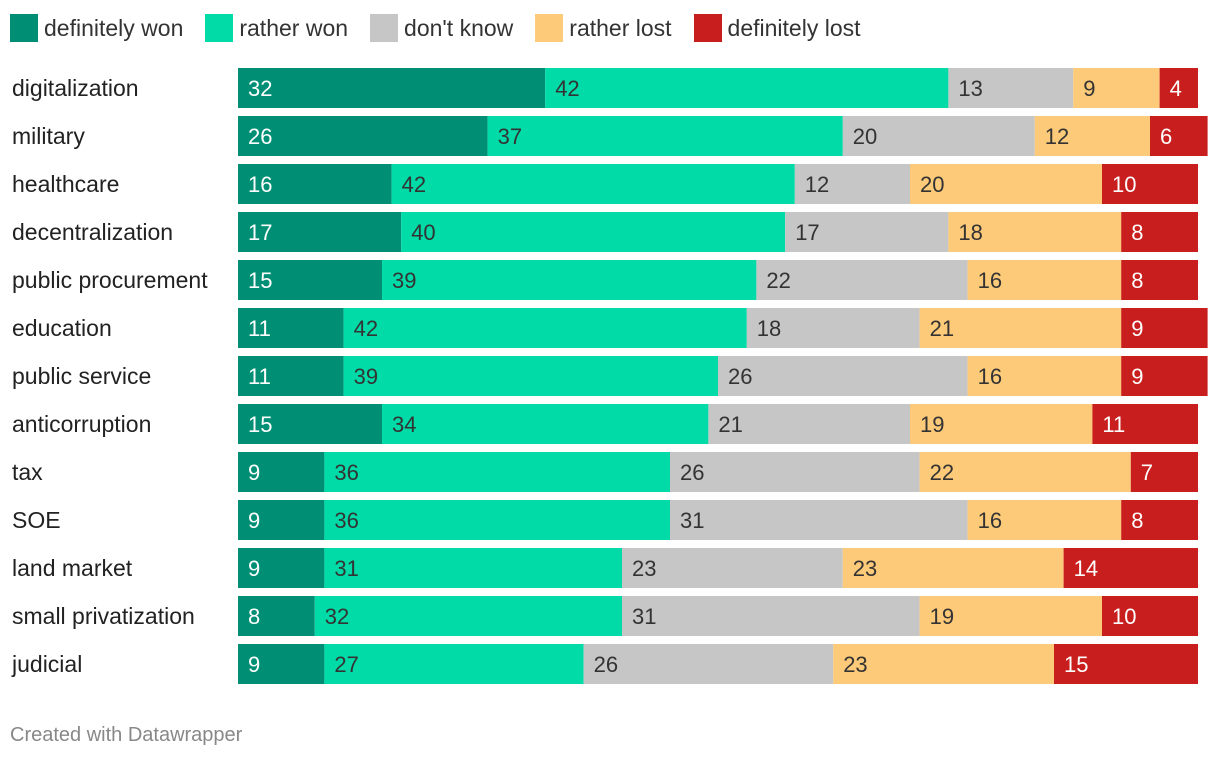  Describe the element at coordinates (692, 520) in the screenshot. I see `data-label-soe-don-t-know: 31` at that location.